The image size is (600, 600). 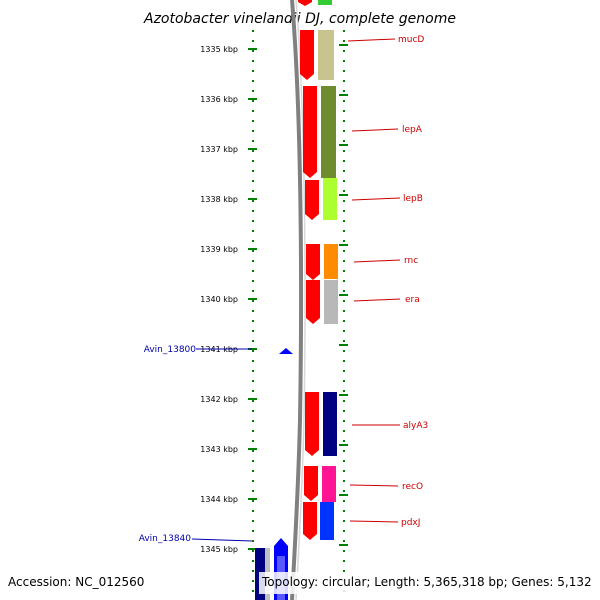 What do you see at coordinates (410, 523) in the screenshot?
I see `gene-label-pdxJ: pdxJ` at bounding box center [410, 523].